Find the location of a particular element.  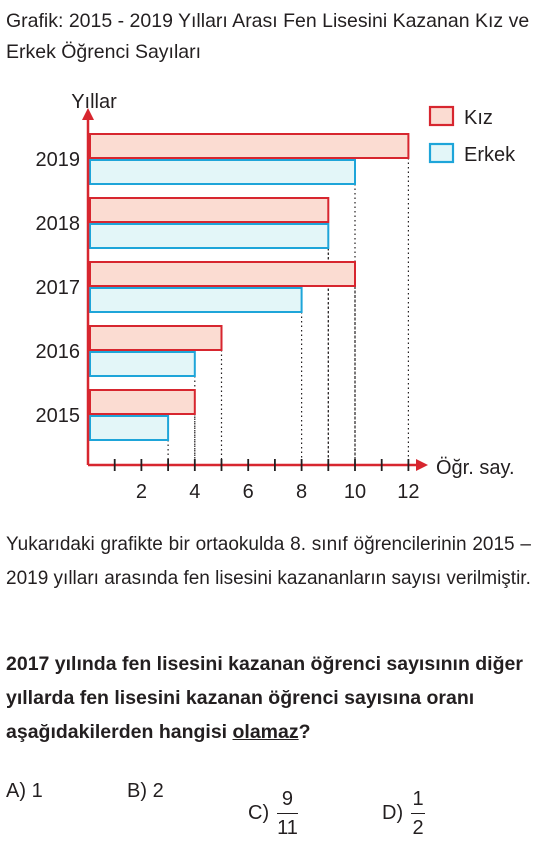

option-c-label: C) is located at coordinates (259, 813).